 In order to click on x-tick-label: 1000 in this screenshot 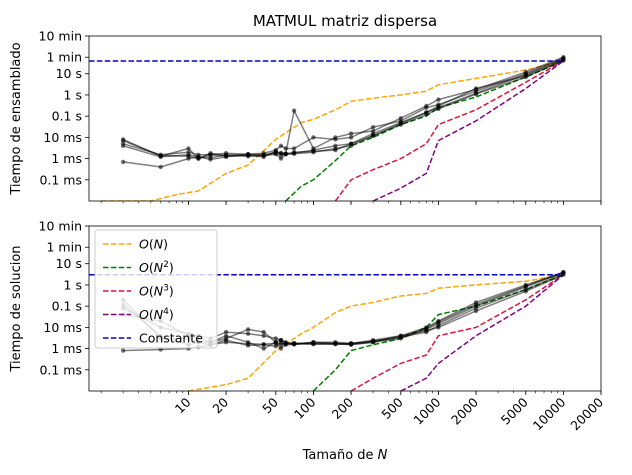, I will do `click(426, 410)`.